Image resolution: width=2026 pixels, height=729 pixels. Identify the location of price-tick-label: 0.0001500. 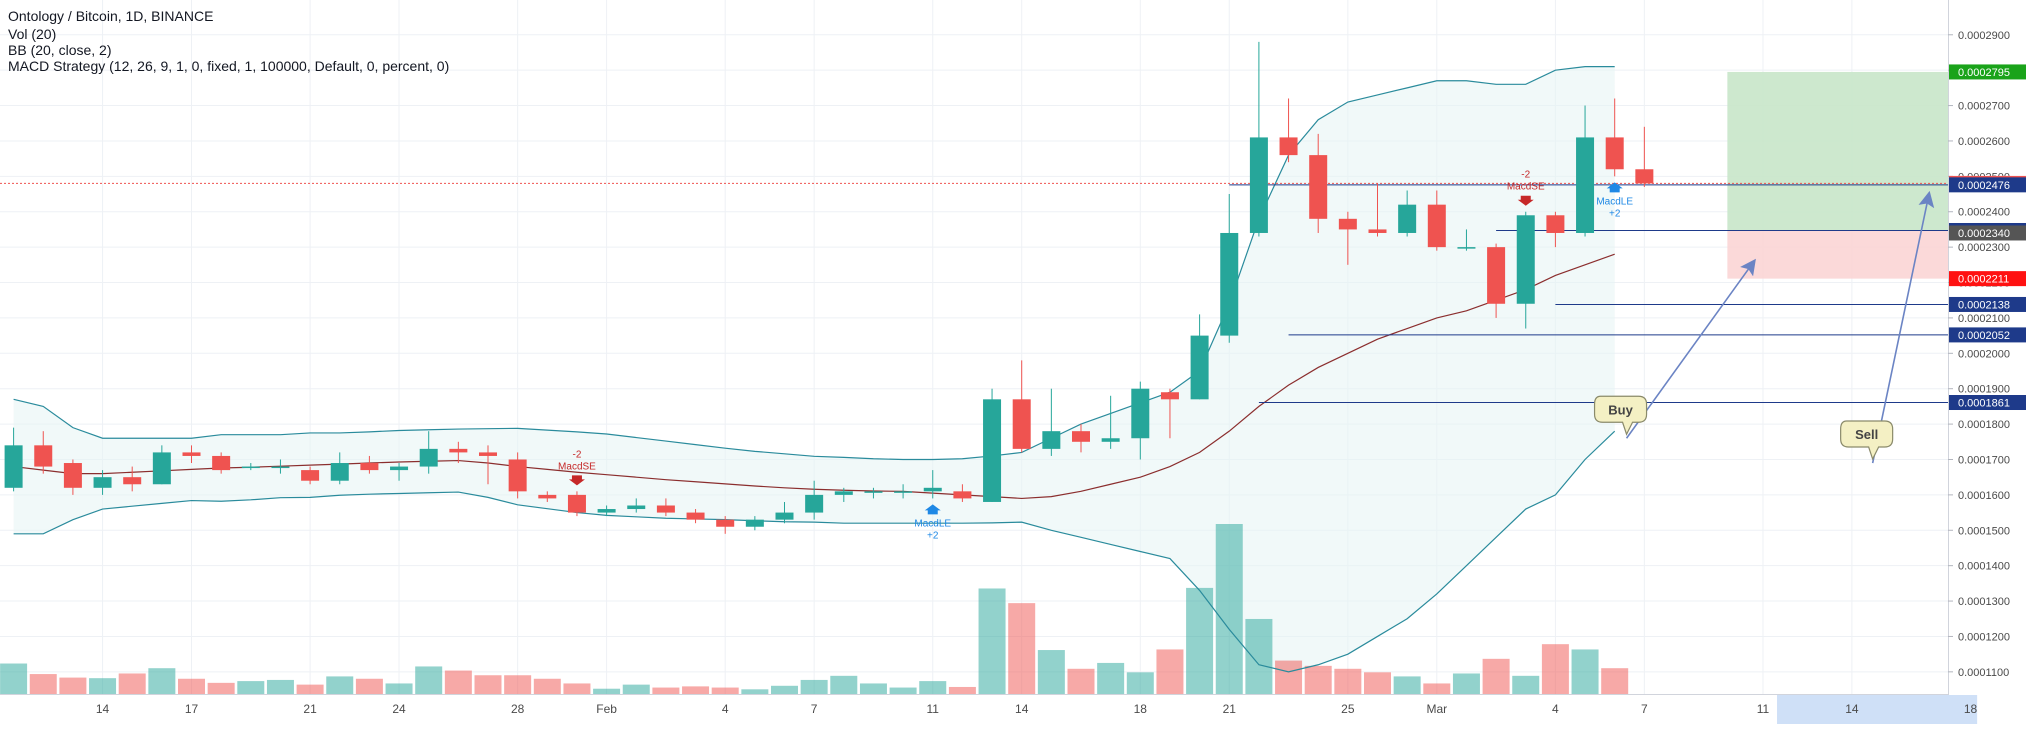
(1984, 531).